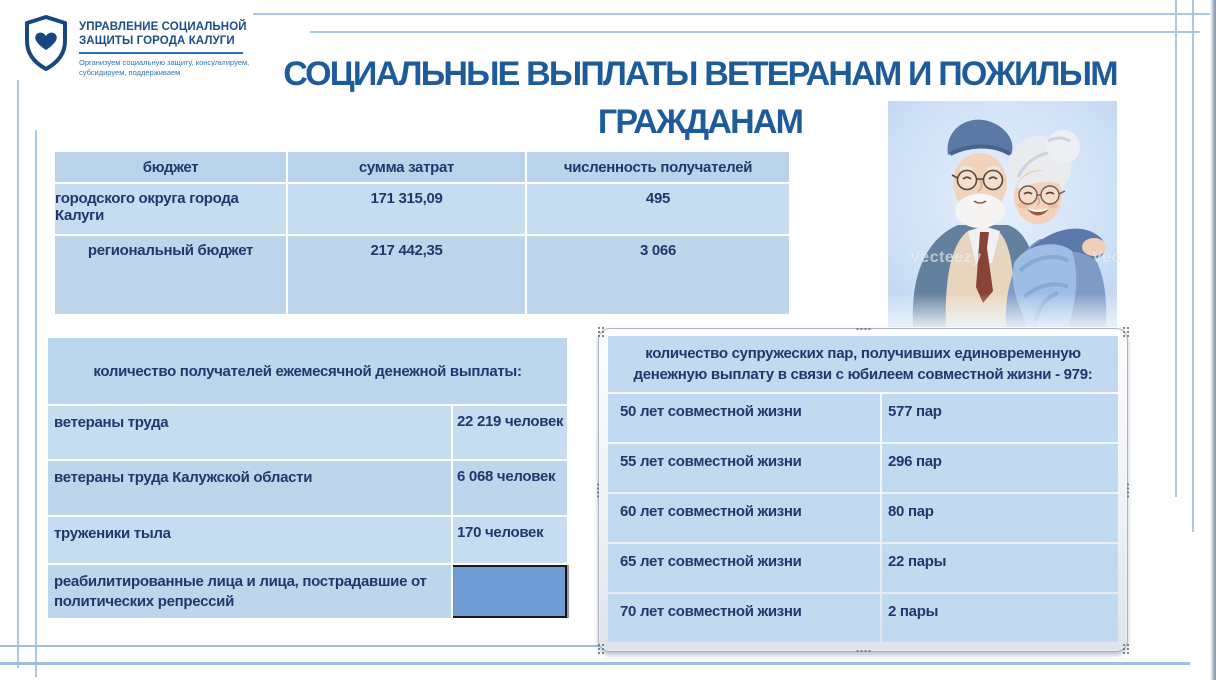 This screenshot has width=1216, height=680. What do you see at coordinates (46, 46) in the screenshot?
I see `shield-heart-icon` at bounding box center [46, 46].